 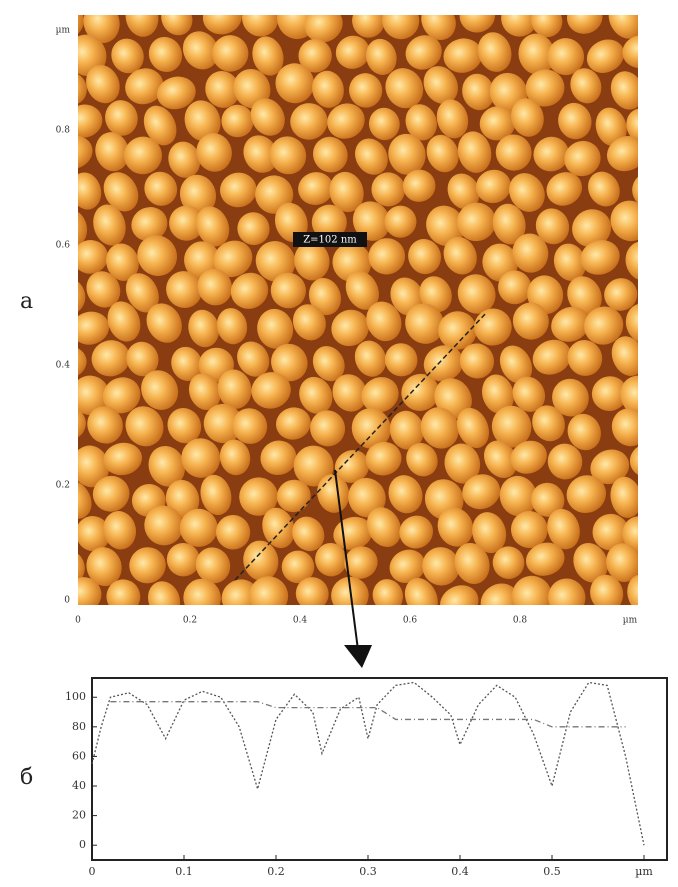 What do you see at coordinates (63, 246) in the screenshot?
I see `image-y-label: 0.6` at bounding box center [63, 246].